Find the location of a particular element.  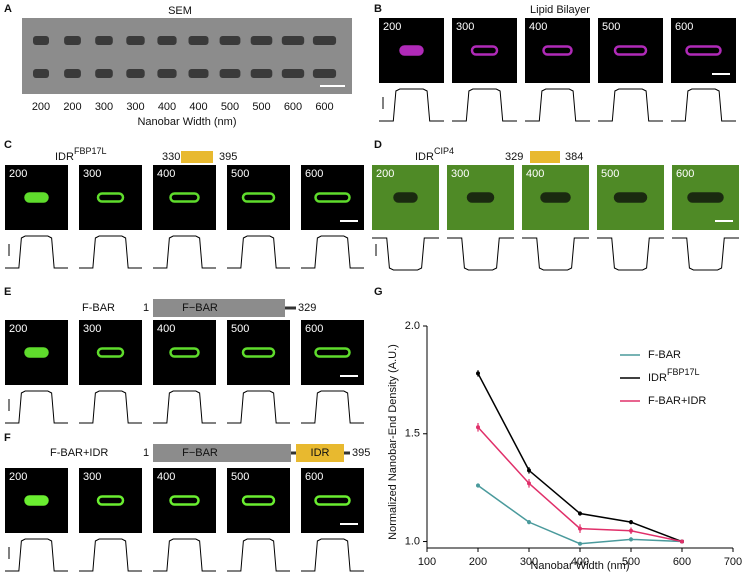

residue-start: 1 is located at coordinates (146, 453).